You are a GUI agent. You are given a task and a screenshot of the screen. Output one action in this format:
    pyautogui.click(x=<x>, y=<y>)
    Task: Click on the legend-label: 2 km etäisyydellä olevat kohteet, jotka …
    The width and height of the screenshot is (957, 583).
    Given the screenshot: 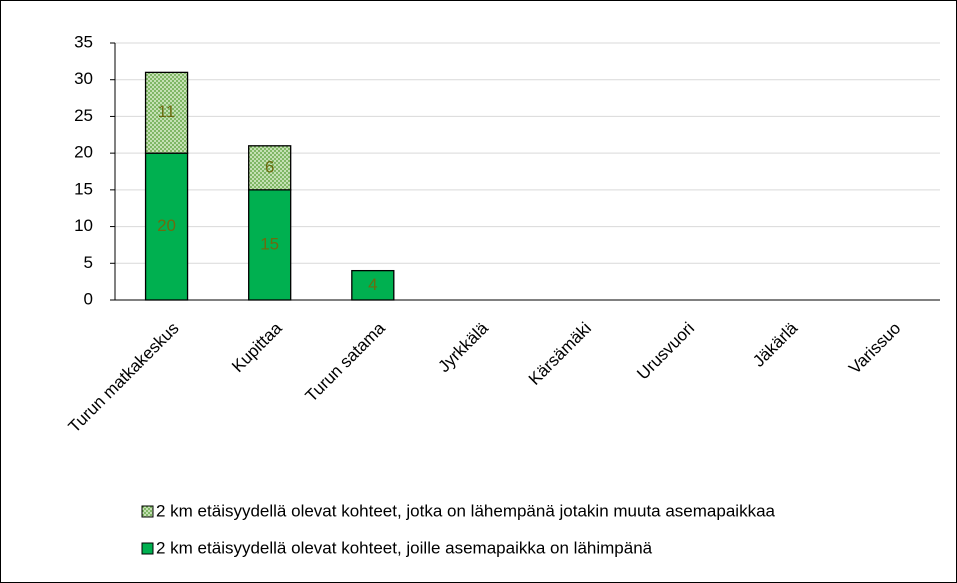 What is the action you would take?
    pyautogui.click(x=466, y=510)
    